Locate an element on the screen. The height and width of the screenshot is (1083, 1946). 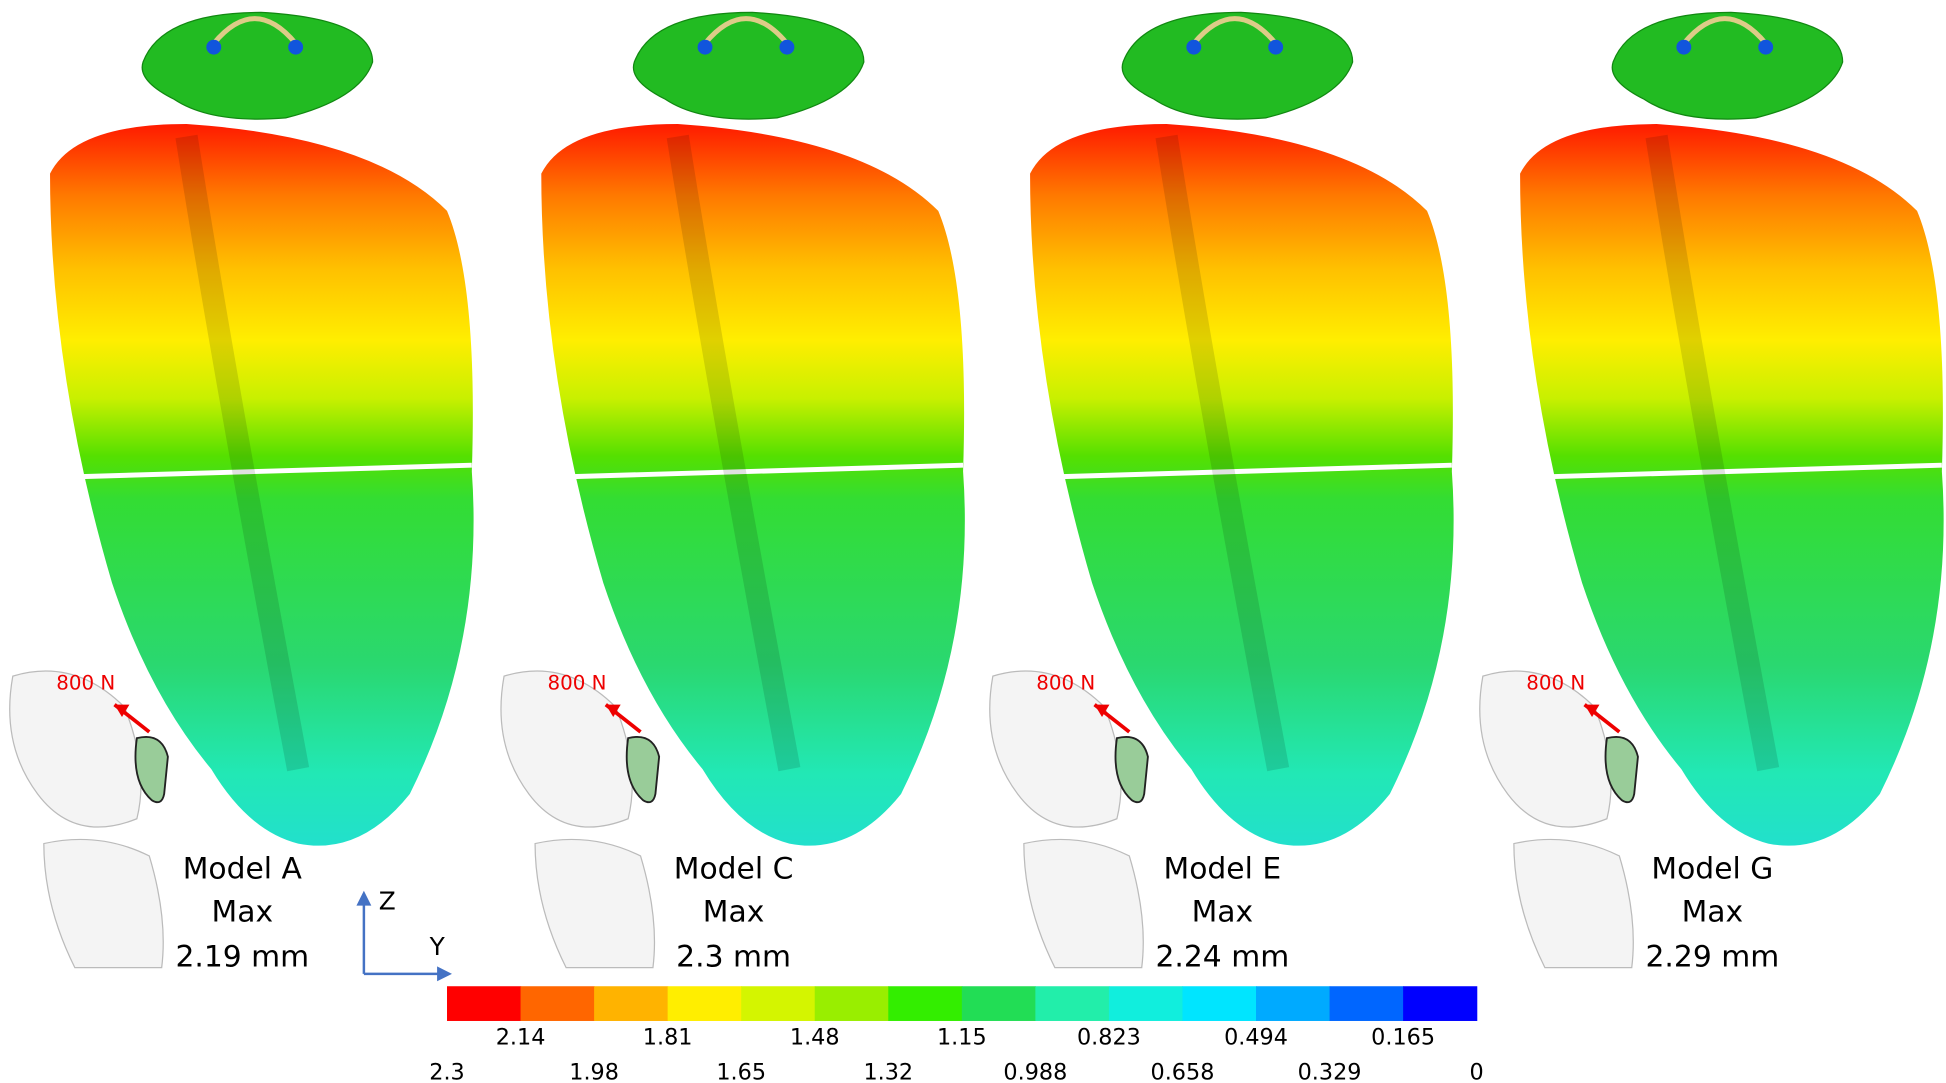
colorbar-label: 0.165 is located at coordinates (1403, 1038).